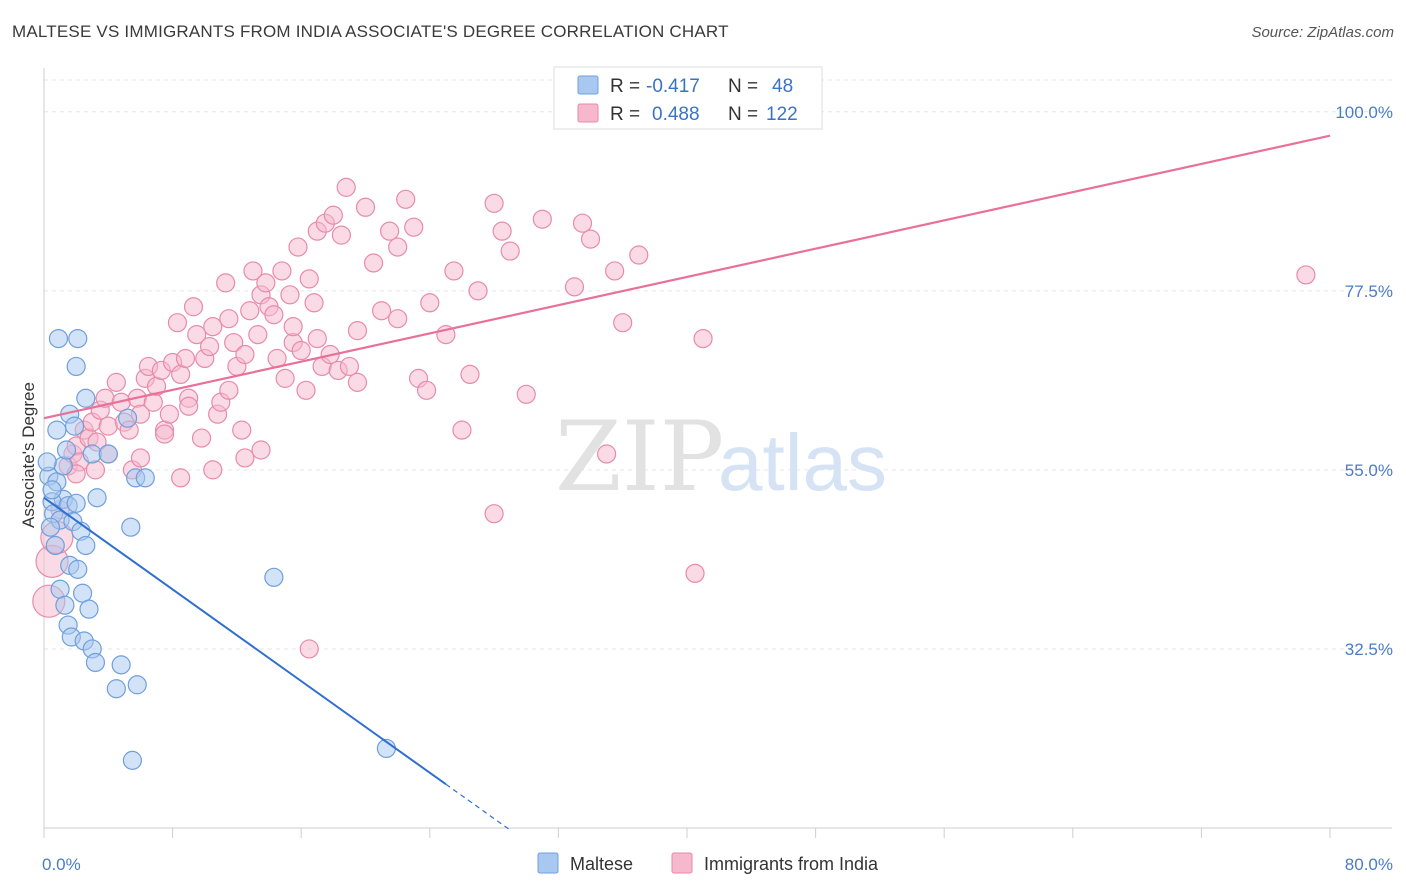  What do you see at coordinates (708, 863) in the screenshot?
I see `bottom-legend: Maltese Immigrants from India` at bounding box center [708, 863].